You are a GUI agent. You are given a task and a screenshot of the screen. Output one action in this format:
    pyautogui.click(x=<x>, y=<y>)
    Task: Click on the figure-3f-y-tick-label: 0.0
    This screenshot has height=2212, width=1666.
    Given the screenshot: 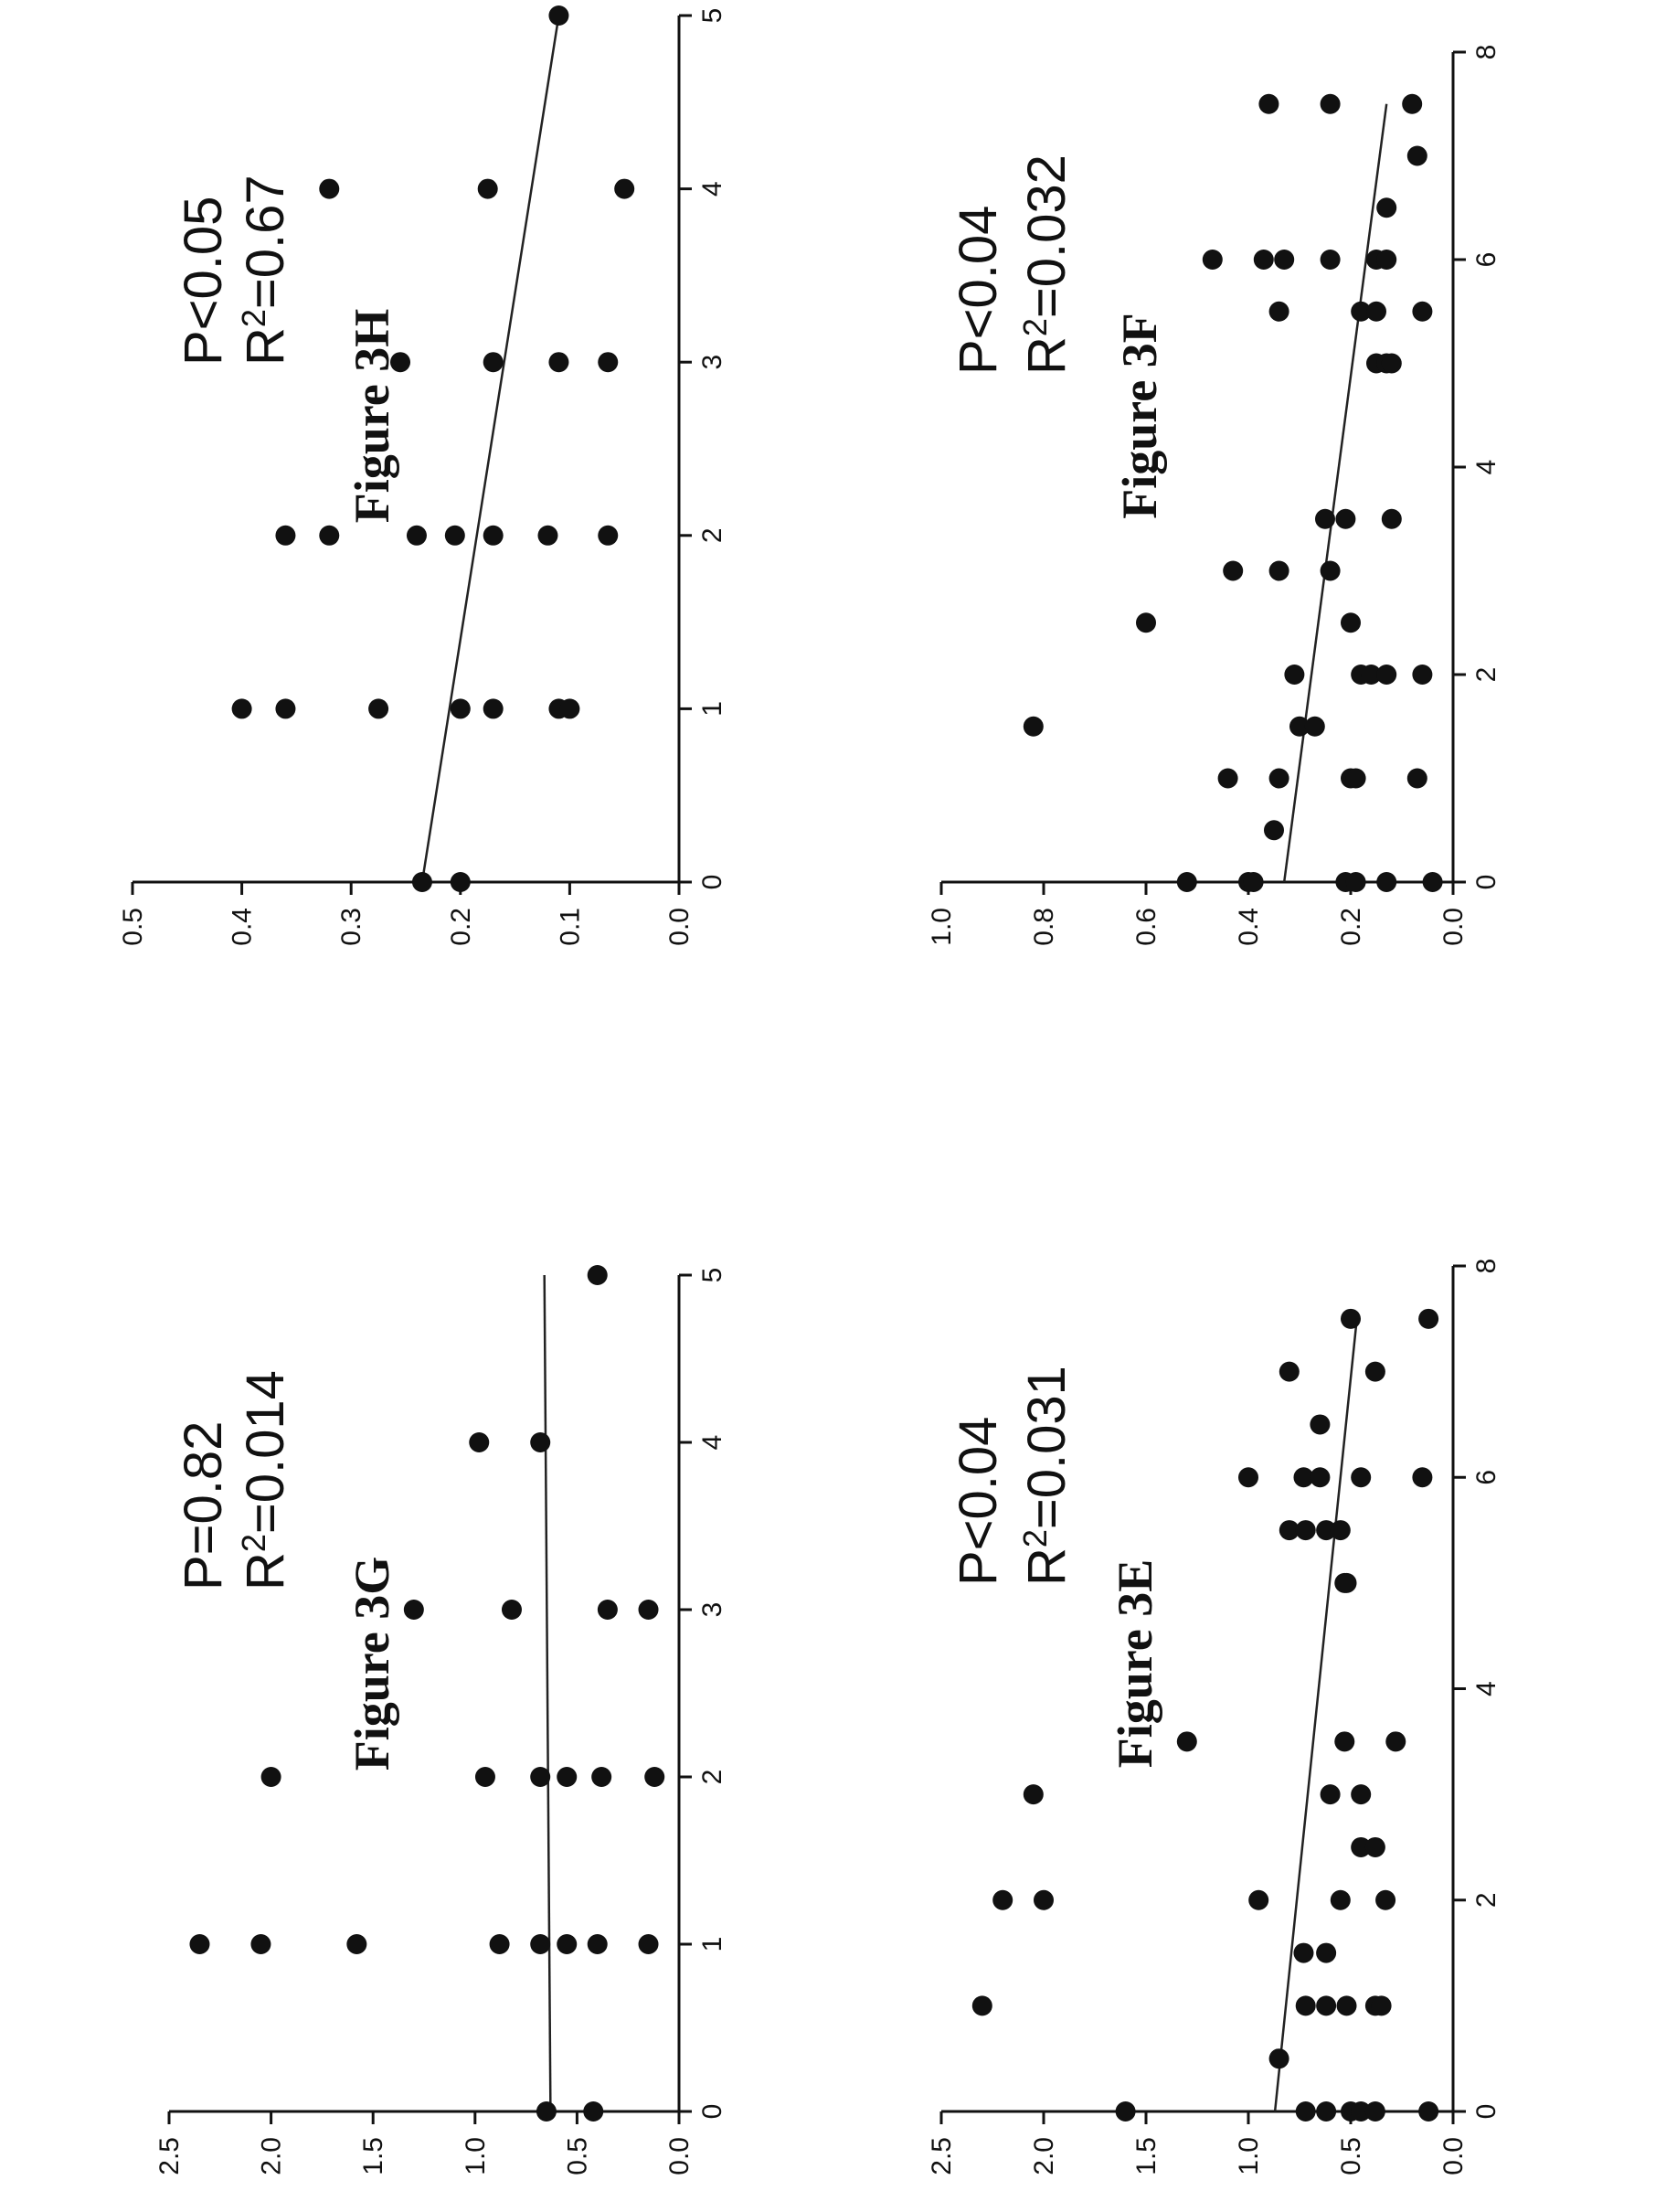 What is the action you would take?
    pyautogui.click(x=1454, y=927)
    